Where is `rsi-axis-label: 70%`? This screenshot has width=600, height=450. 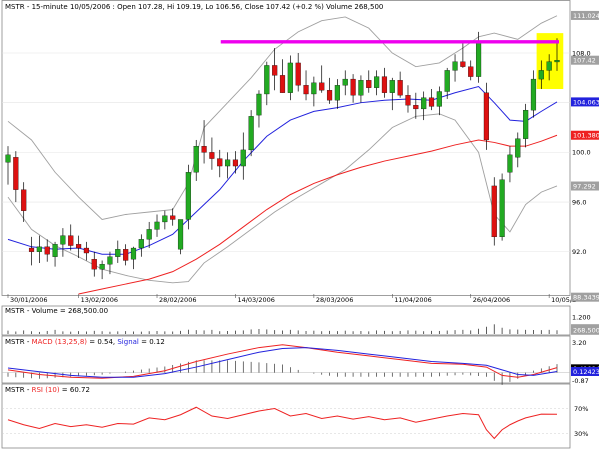
rsi-axis-label: 70% is located at coordinates (581, 409).